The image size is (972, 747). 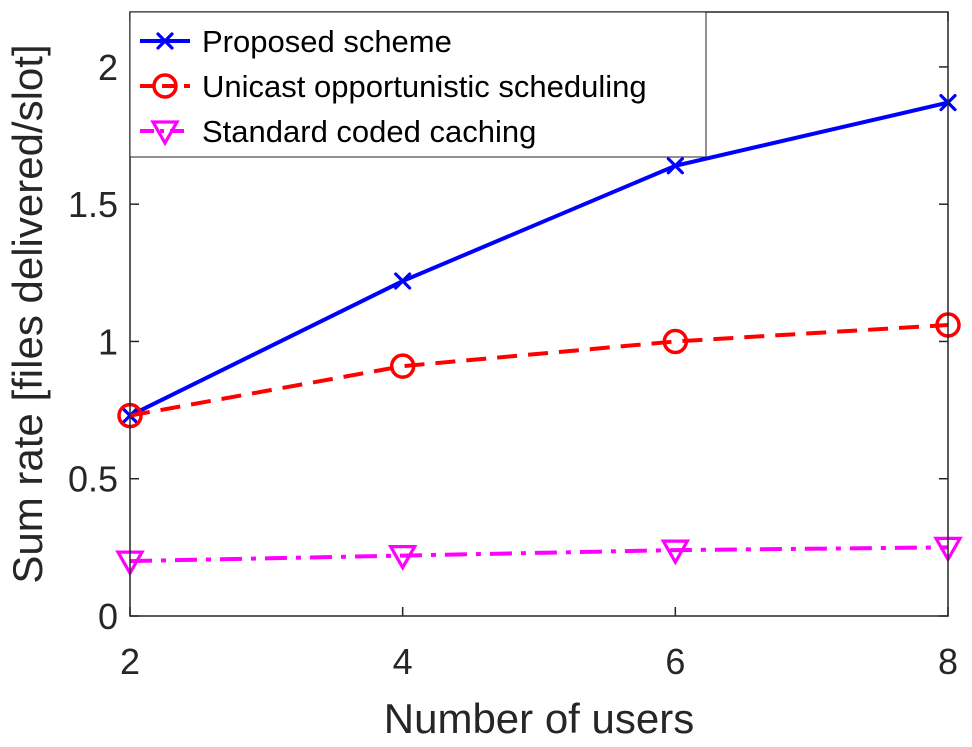 I want to click on x-tick-label: 2, so click(x=130, y=661).